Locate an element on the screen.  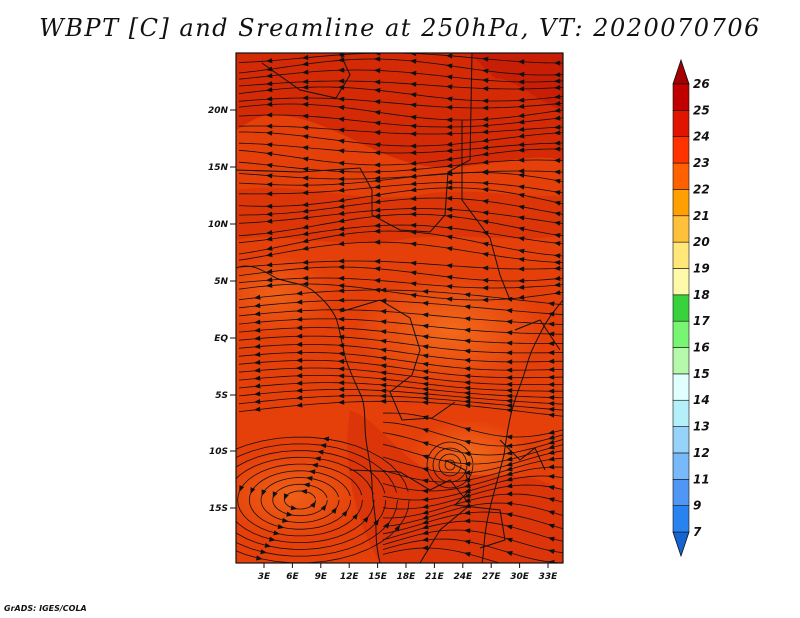
colorbar-low-arrow is located at coordinates (681, 544).